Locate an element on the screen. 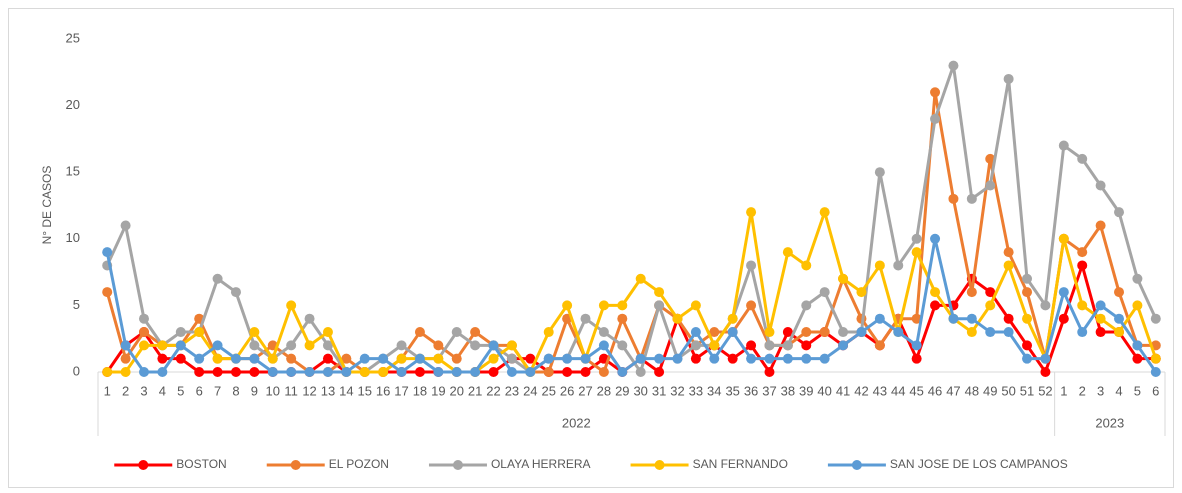 The width and height of the screenshot is (1182, 493). x-tick-label: 35 is located at coordinates (732, 390).